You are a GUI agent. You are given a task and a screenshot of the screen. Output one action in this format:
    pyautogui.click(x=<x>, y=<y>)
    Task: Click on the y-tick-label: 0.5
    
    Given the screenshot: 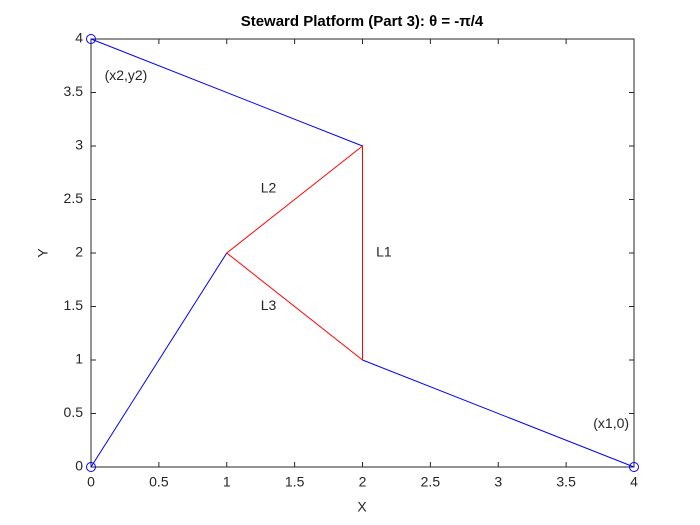 What is the action you would take?
    pyautogui.click(x=74, y=412)
    